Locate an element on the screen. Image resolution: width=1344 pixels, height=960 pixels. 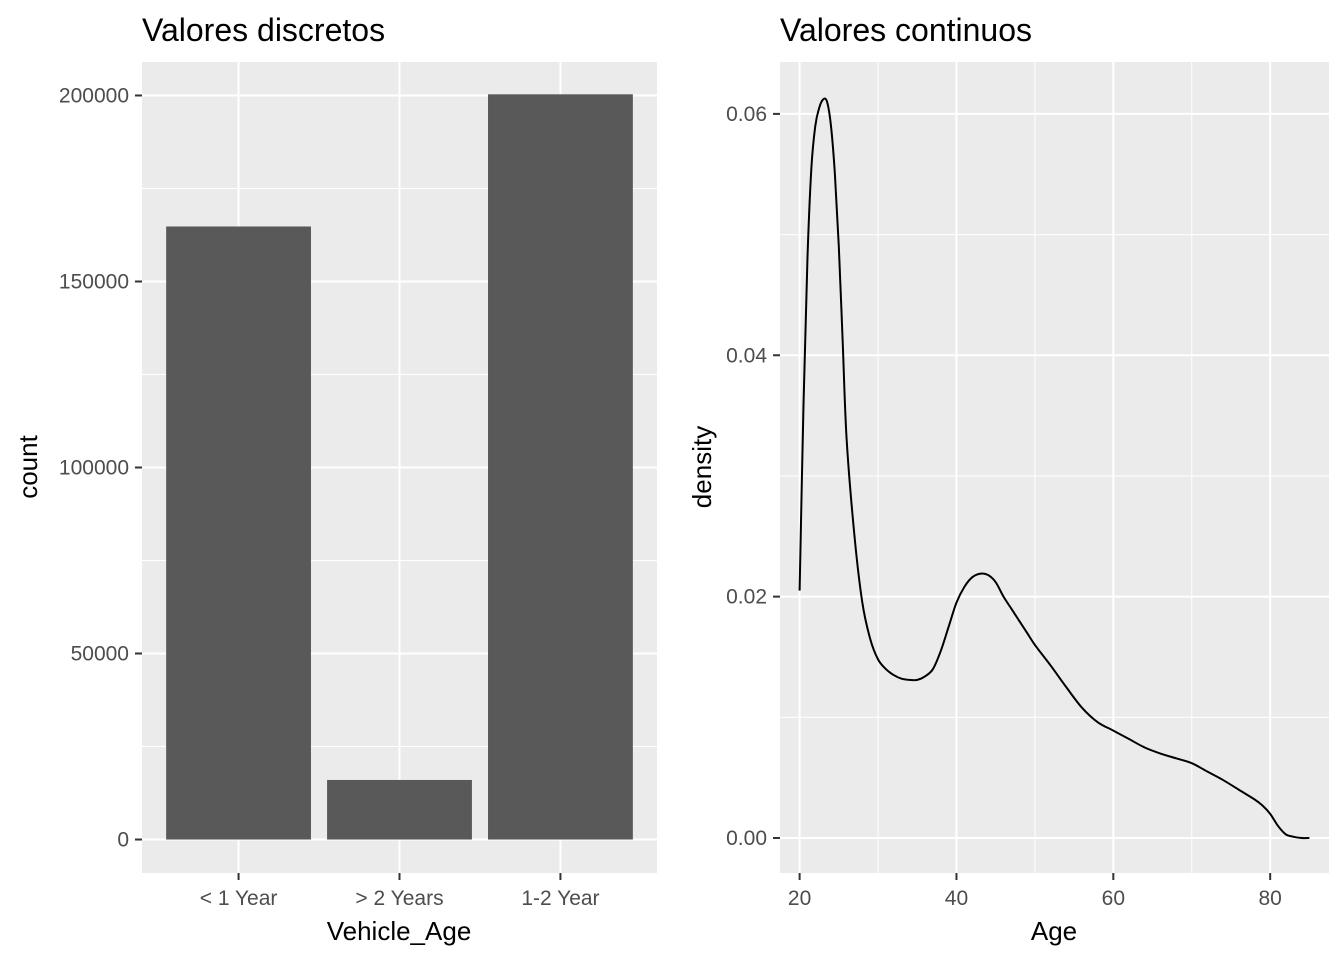
y-tick-label: 0.04 is located at coordinates (746, 355).